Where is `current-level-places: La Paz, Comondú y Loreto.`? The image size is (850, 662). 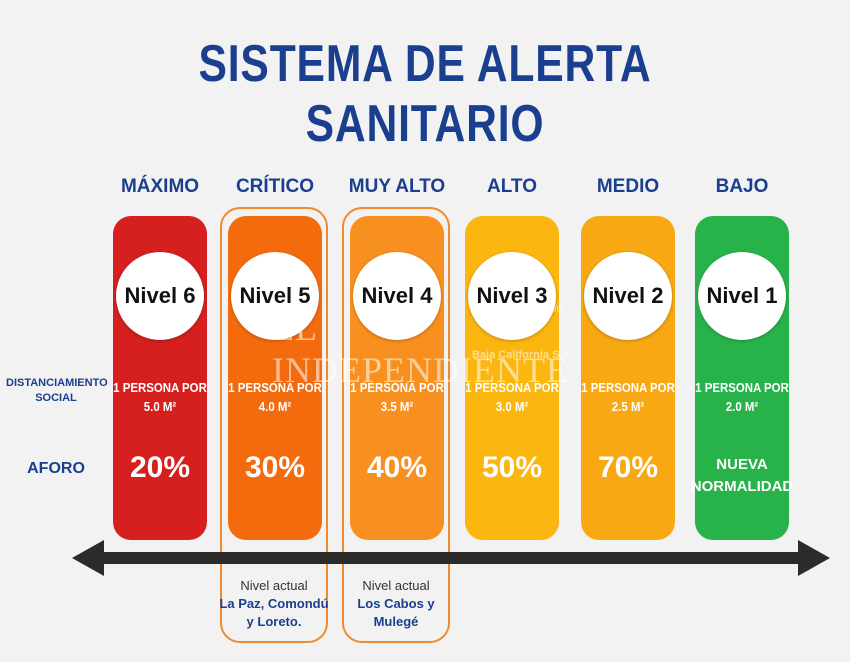
current-level-places: La Paz, Comondú y Loreto. is located at coordinates (274, 612).